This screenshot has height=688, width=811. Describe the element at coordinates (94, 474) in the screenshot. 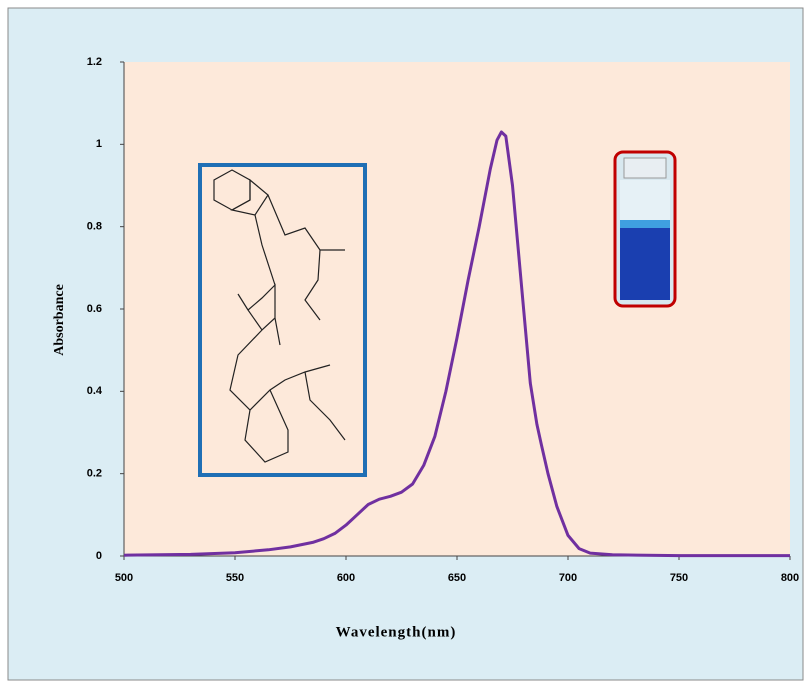

I see `y-tick-label: 0.2` at that location.